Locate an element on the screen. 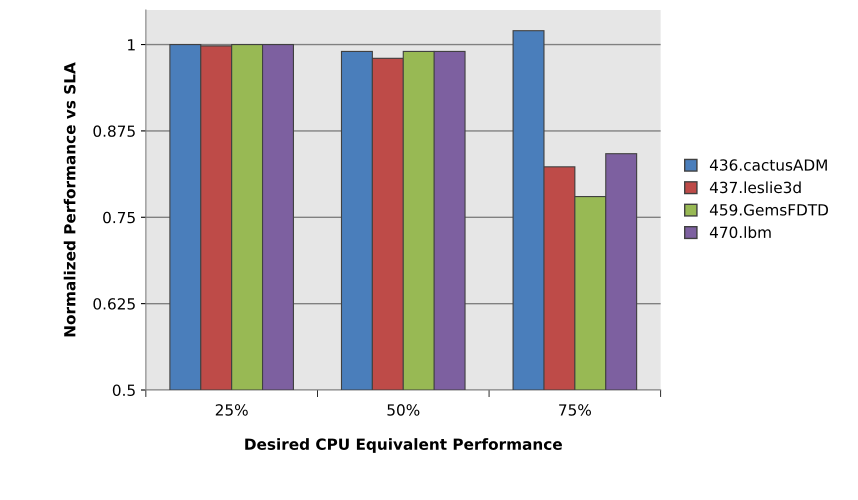 This screenshot has width=858, height=500. legend-label: 470.lbm is located at coordinates (740, 232).